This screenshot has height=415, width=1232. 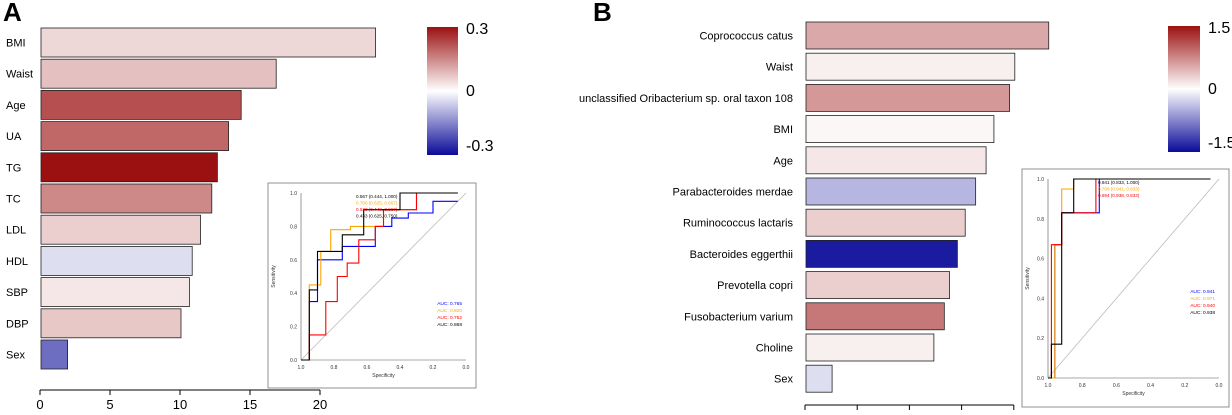 I want to click on roc-legend-entry: AUC: 0.820, so click(x=449, y=311).